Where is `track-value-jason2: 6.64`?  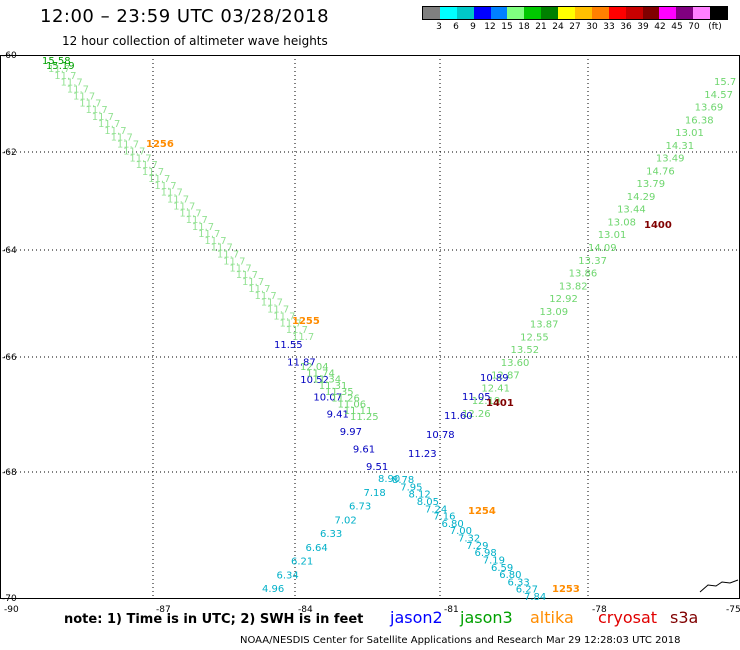
track-value-jason2: 6.64 is located at coordinates (317, 548).